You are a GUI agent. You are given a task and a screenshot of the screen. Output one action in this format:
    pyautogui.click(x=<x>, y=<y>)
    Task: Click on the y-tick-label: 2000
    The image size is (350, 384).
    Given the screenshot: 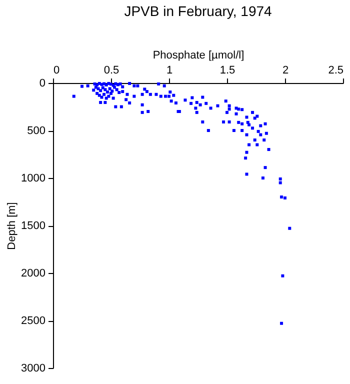 What is the action you would take?
    pyautogui.click(x=33, y=274)
    